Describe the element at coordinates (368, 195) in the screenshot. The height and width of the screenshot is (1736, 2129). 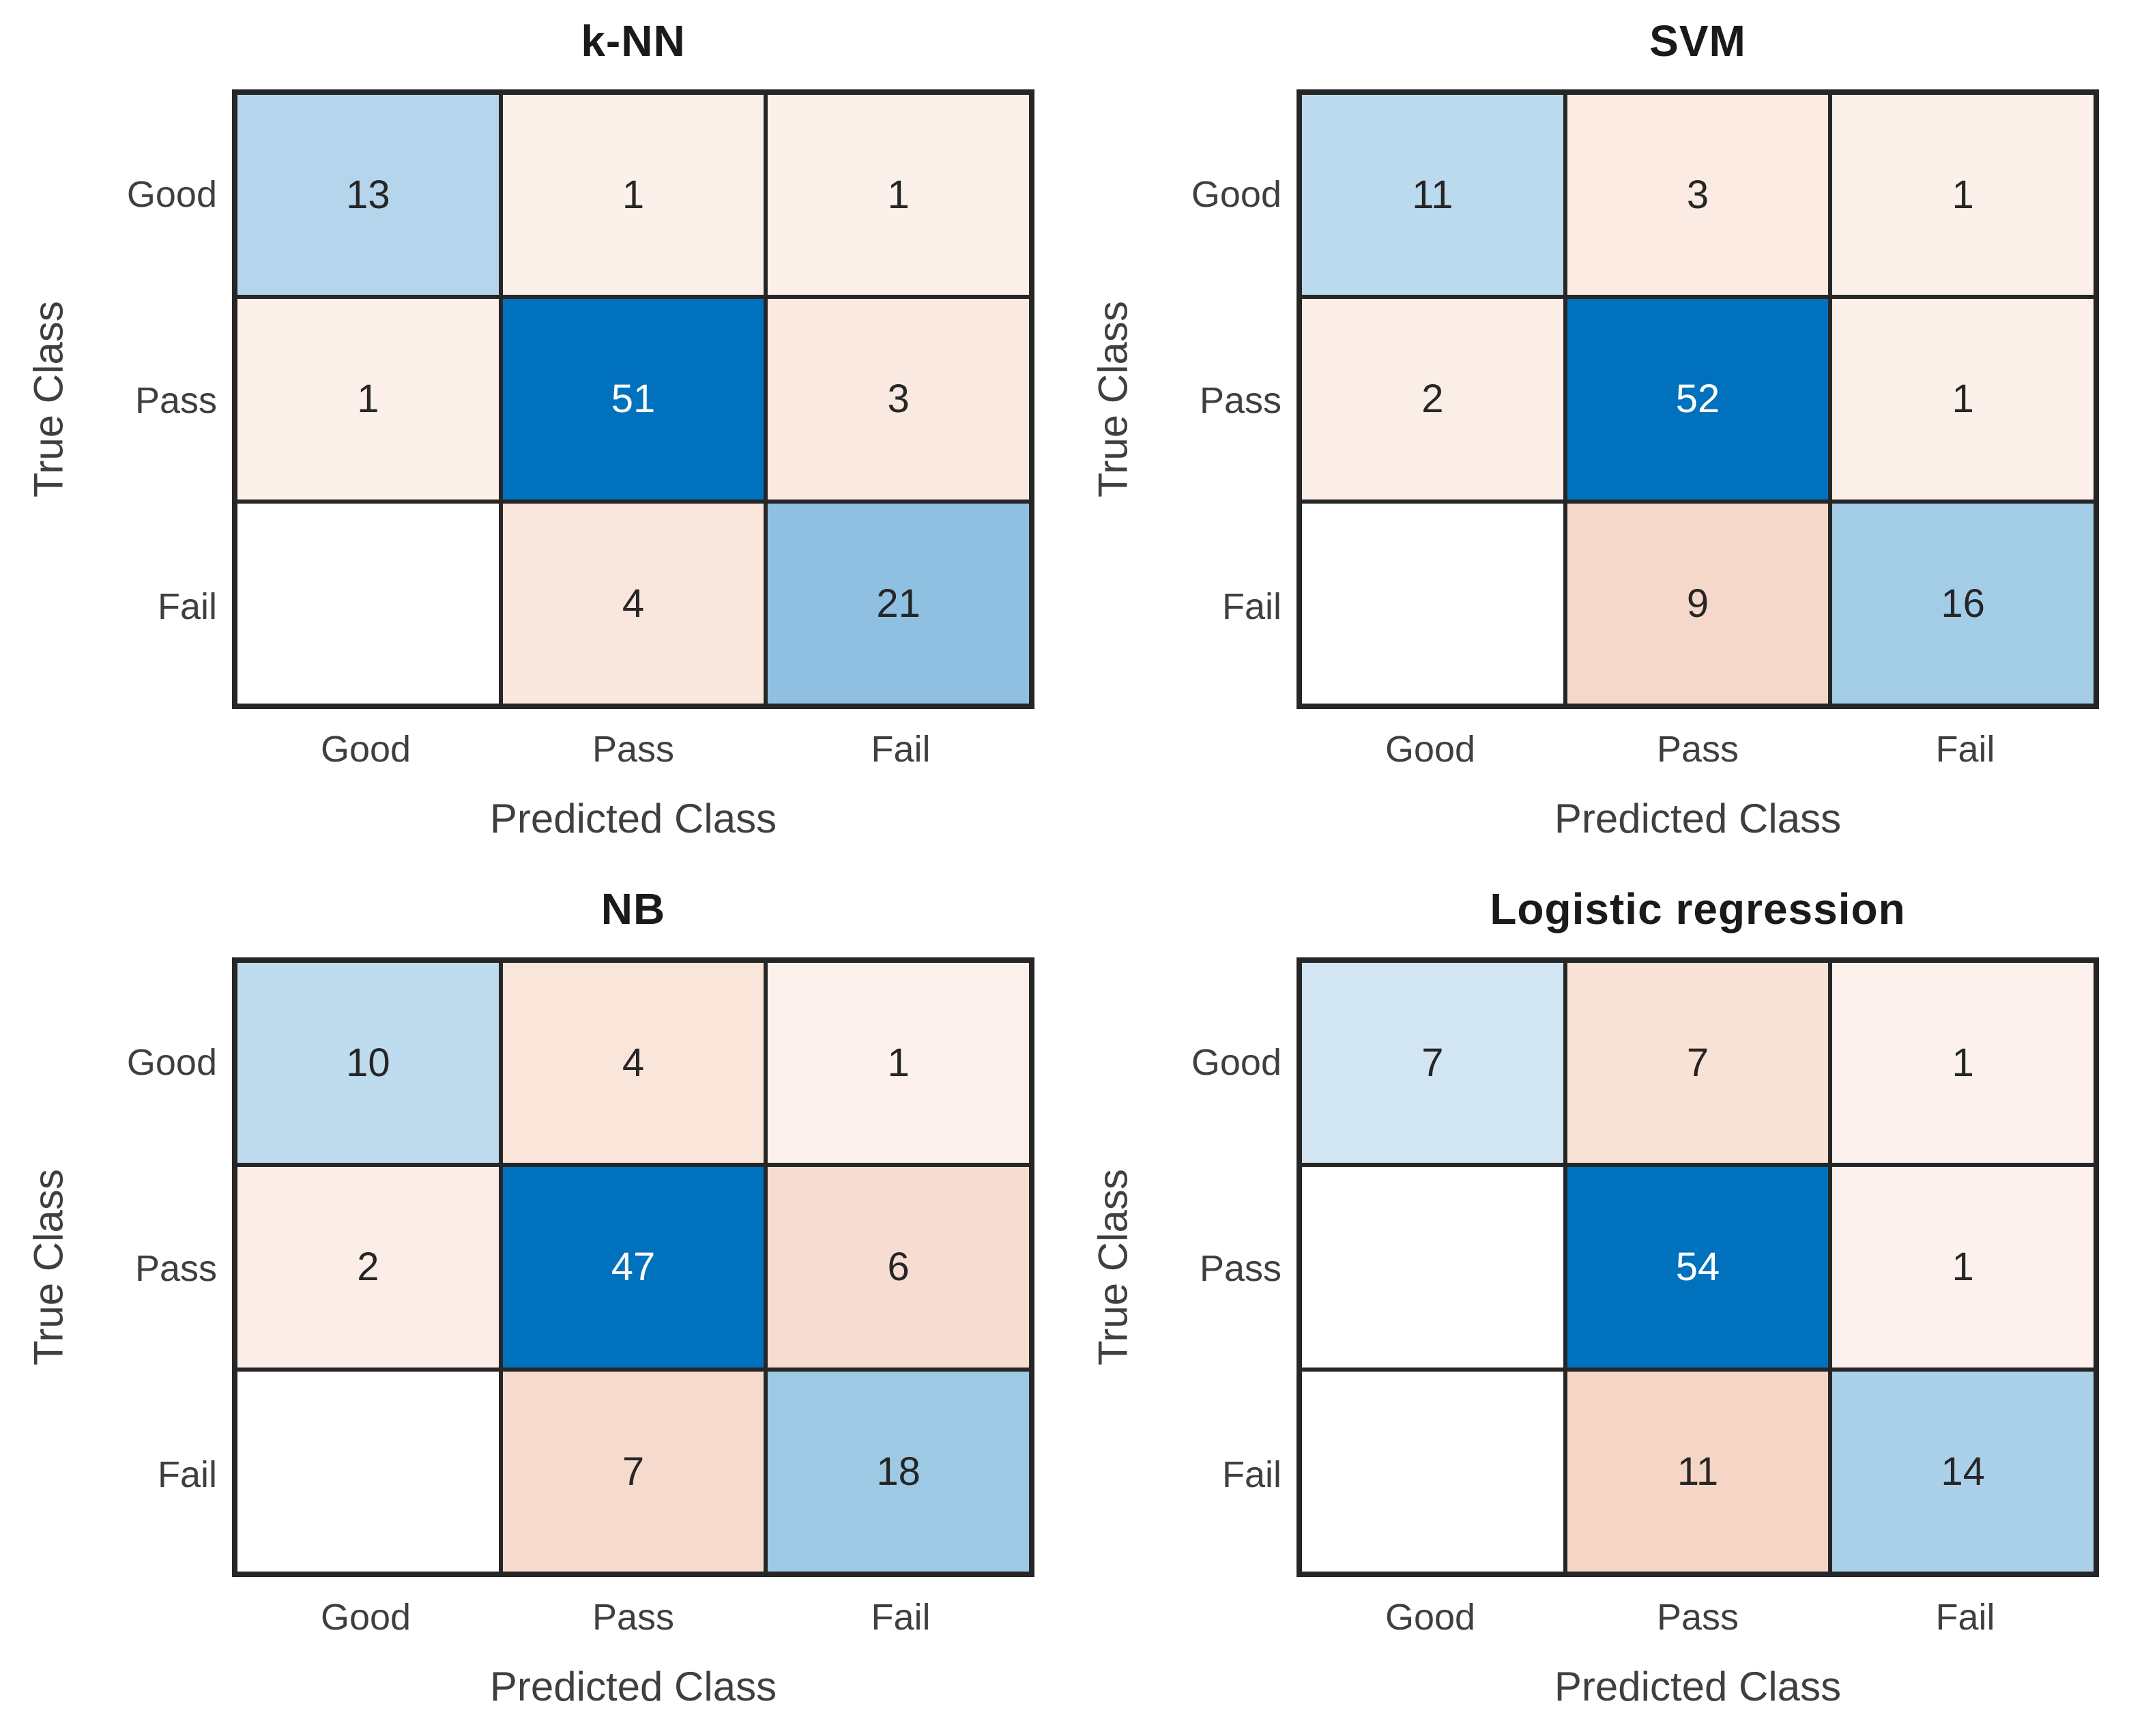
I see `confusion-cell: 13` at that location.